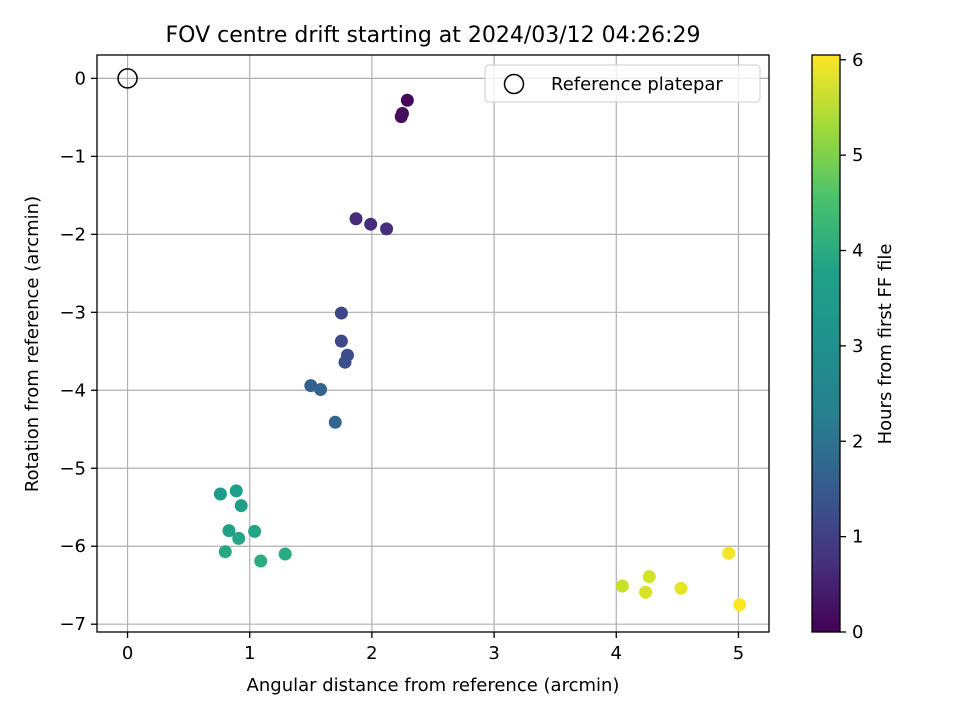  I want to click on colorbar: 0 1 2 3 4 5 6 Hours from first FF file, so click(853, 346).